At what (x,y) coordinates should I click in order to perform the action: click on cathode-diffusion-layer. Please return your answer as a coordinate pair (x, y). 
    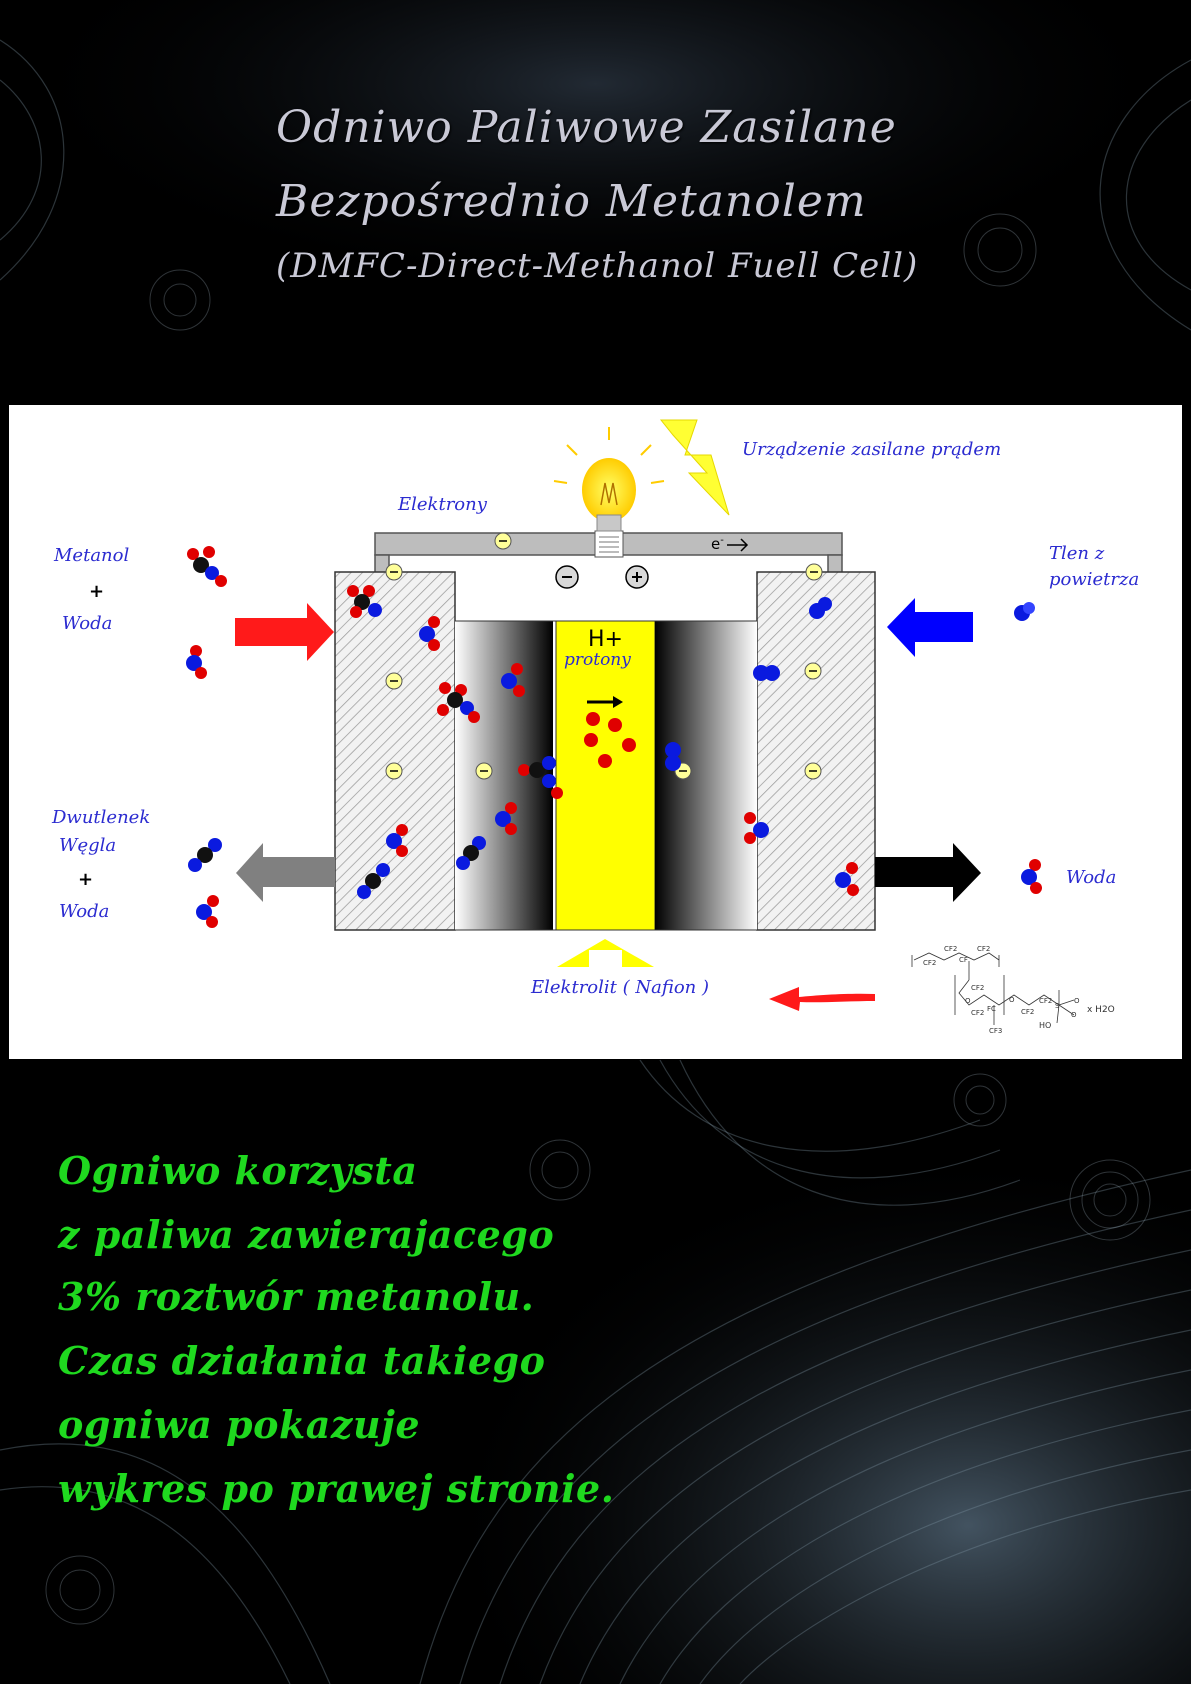
    Looking at the image, I should click on (706, 775).